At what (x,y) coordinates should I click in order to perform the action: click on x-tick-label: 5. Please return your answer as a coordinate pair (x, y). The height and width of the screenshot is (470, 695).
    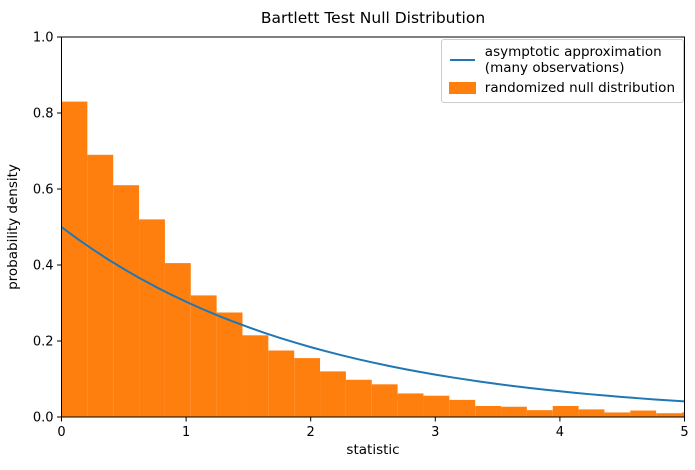
    Looking at the image, I should click on (684, 432).